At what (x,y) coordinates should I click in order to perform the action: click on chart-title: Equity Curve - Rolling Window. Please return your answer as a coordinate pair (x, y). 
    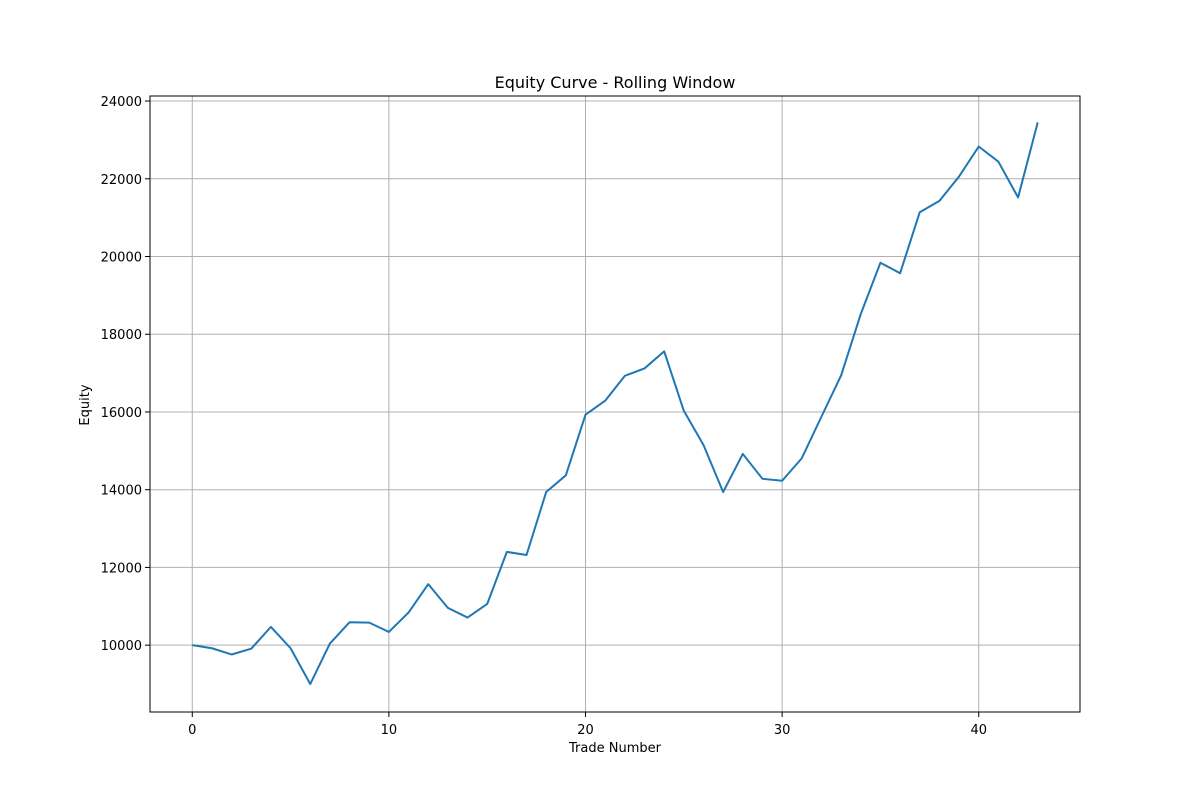
    Looking at the image, I should click on (615, 82).